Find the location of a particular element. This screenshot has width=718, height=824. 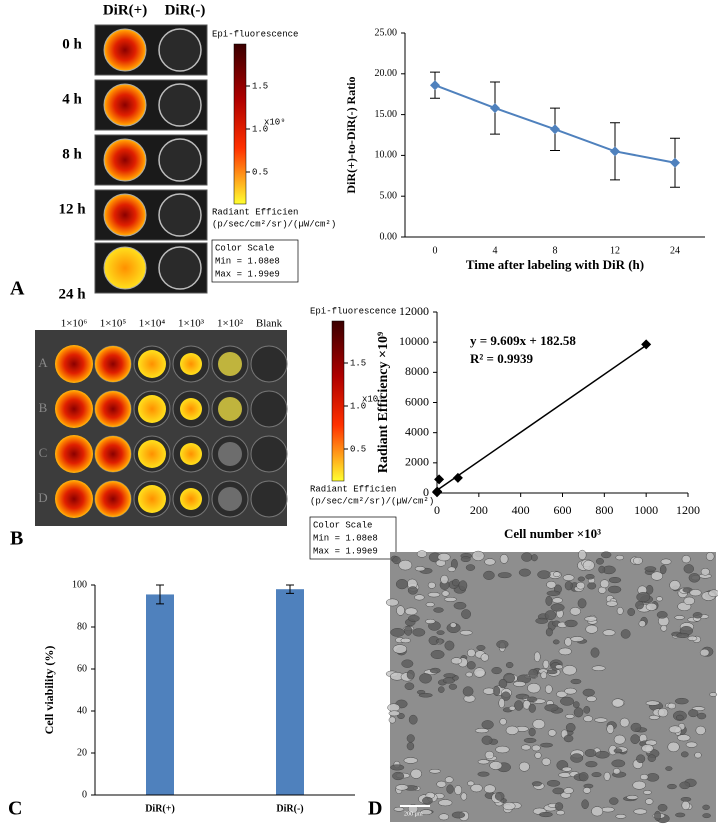

well-empty is located at coordinates (180, 50).